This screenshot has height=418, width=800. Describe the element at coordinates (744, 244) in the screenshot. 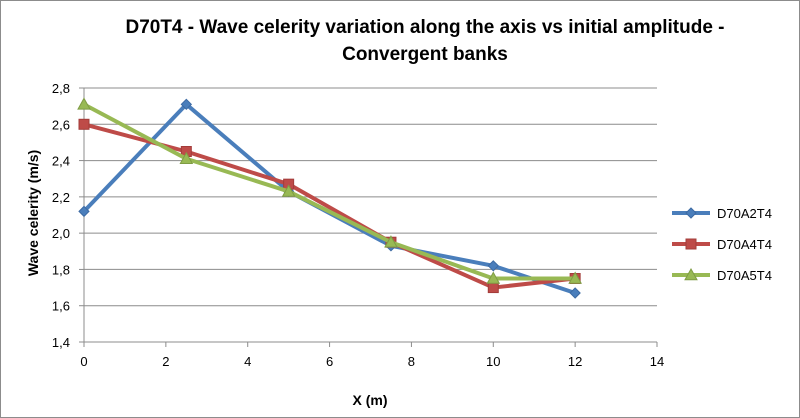

I see `legend-label: D70A4T4` at that location.